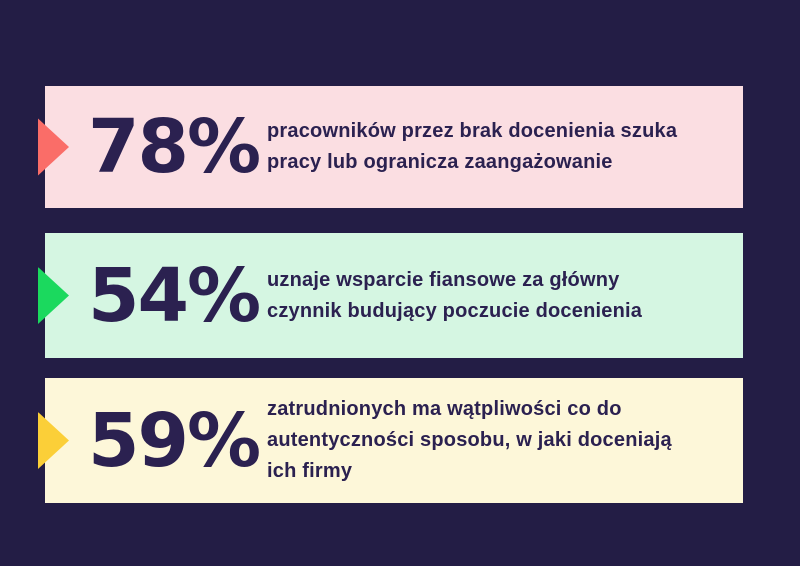  What do you see at coordinates (174, 295) in the screenshot?
I see `stat-value: 54%` at bounding box center [174, 295].